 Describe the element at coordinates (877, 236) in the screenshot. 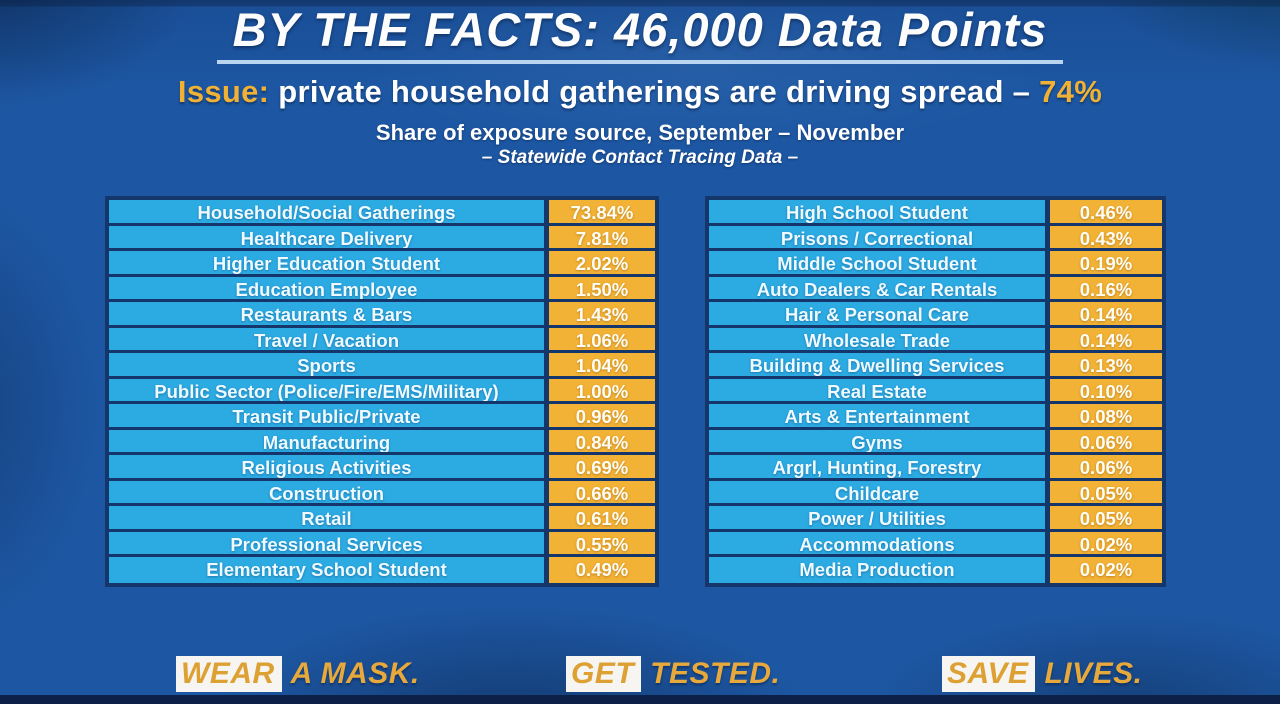

I see `row-label: Prisons / Correctional` at that location.